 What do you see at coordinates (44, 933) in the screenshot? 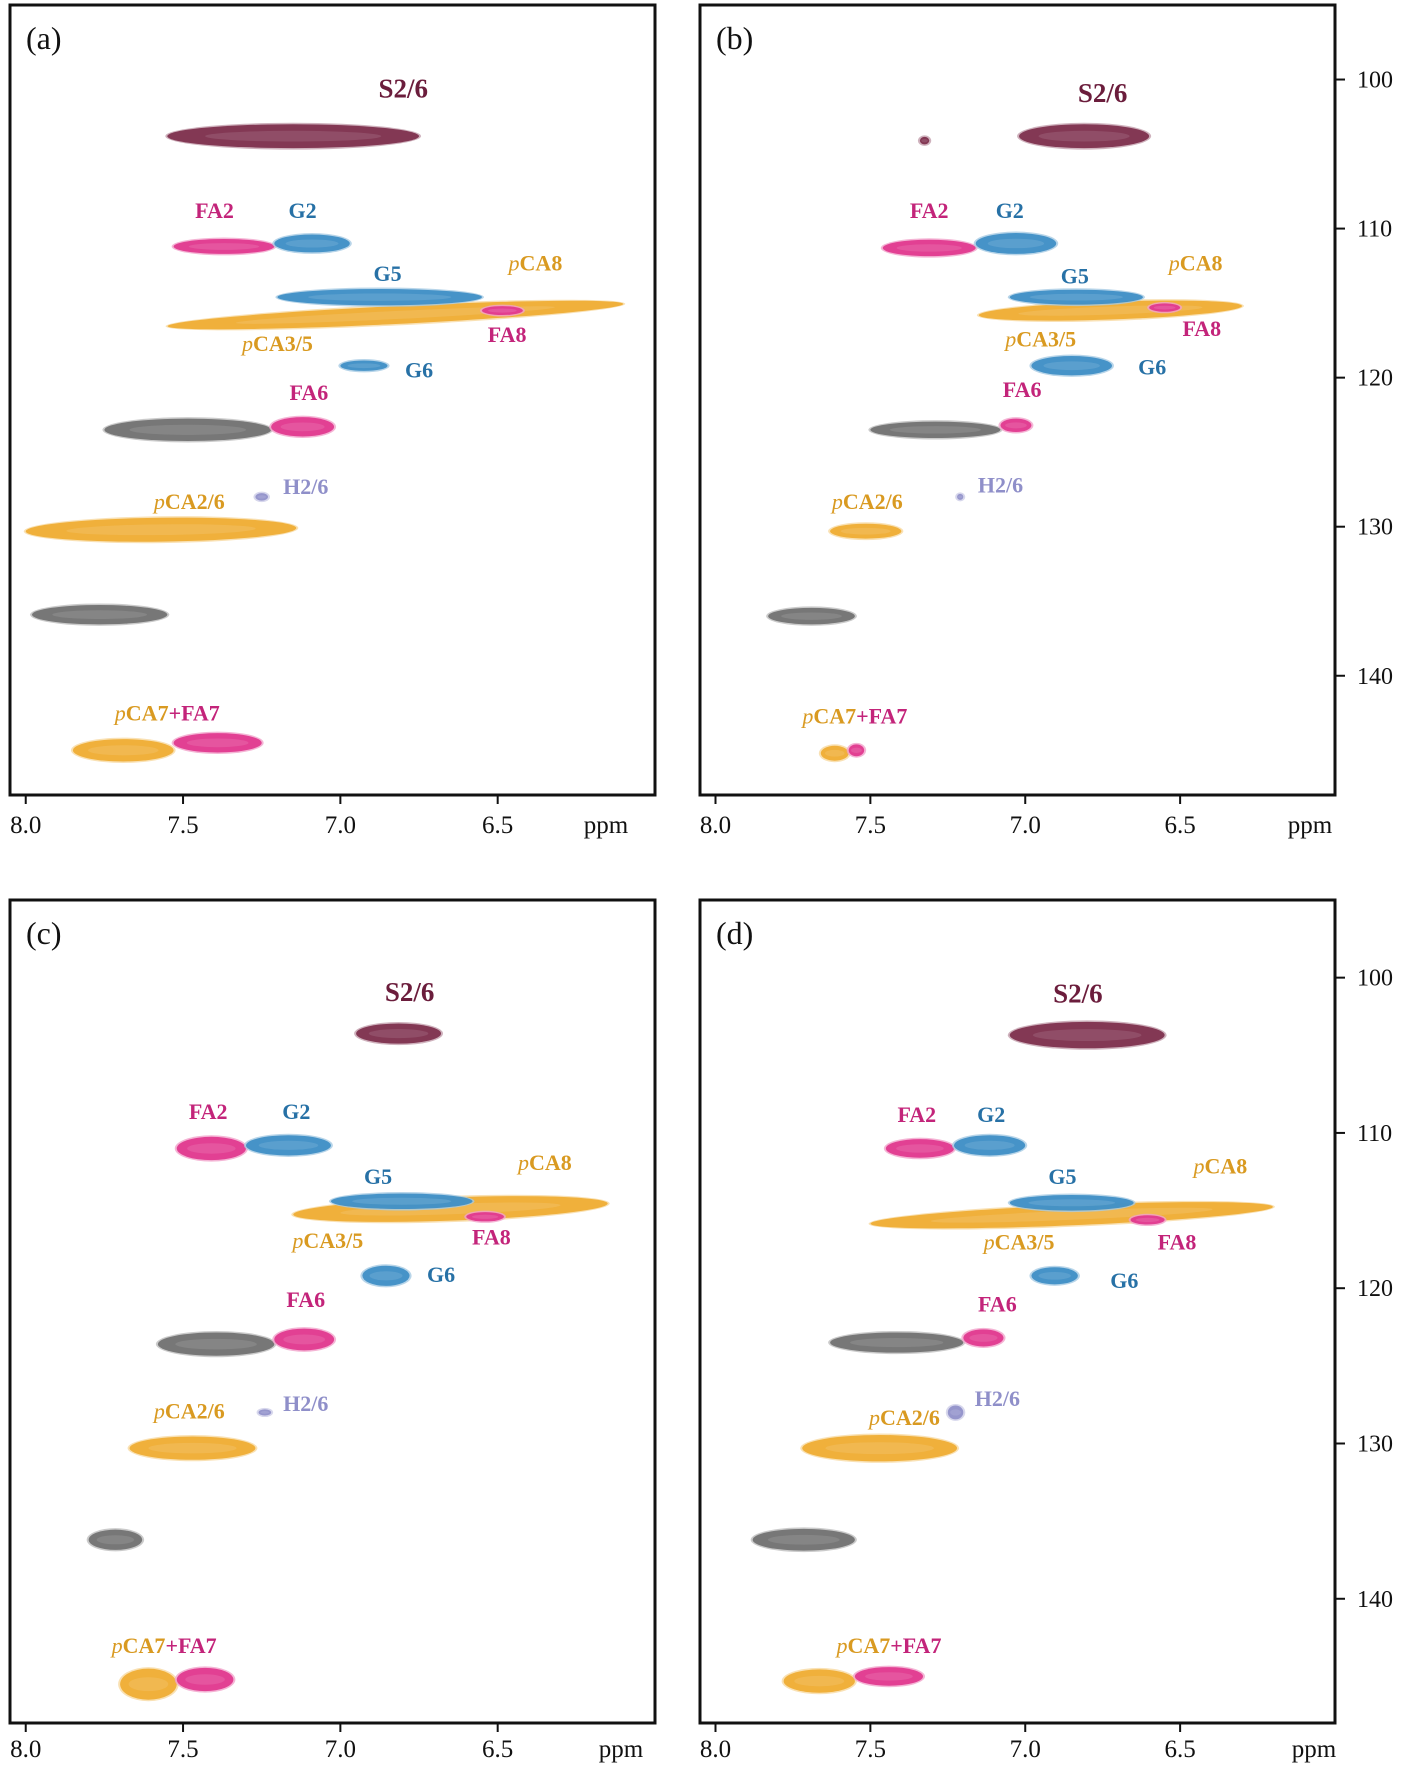
I see `panel-label: (c)` at bounding box center [44, 933].